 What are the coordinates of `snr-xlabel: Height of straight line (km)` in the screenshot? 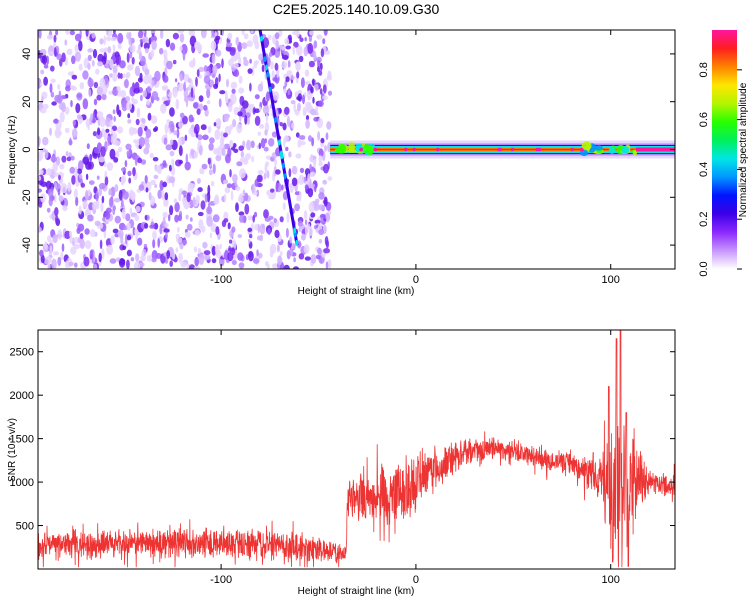 It's located at (356, 591).